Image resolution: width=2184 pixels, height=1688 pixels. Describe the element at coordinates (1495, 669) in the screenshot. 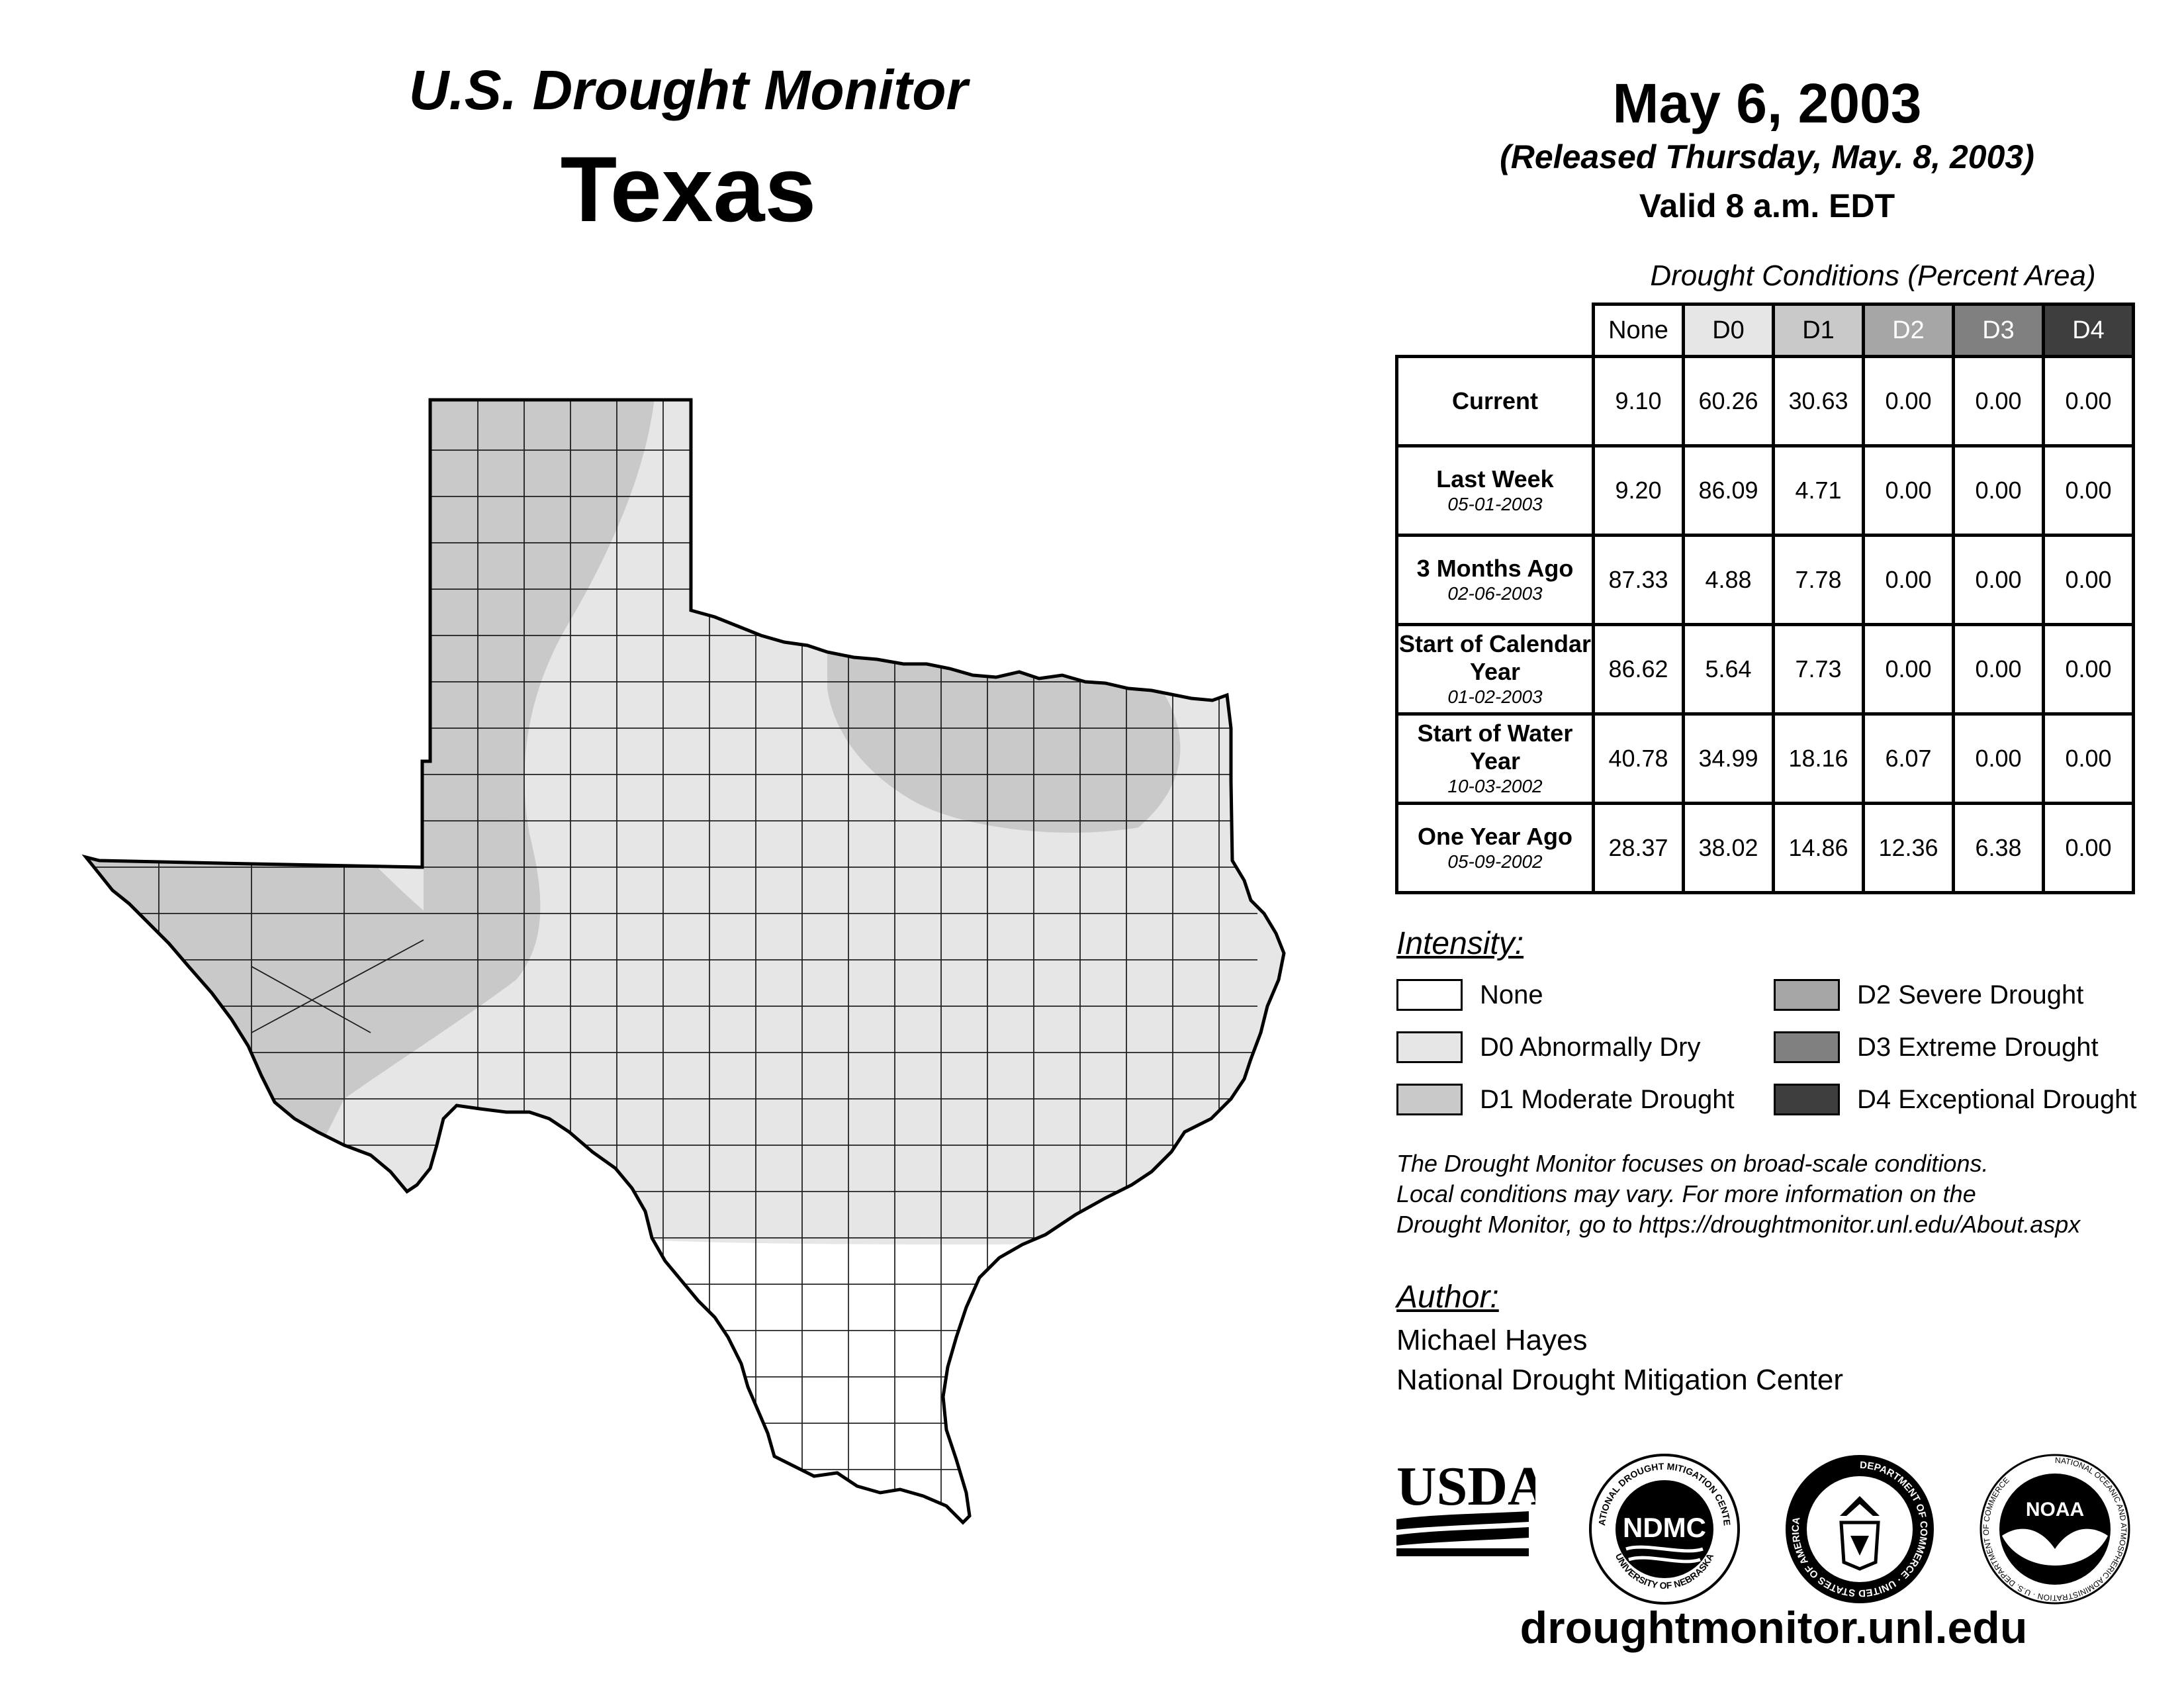

I see `row-label-start-calendar-year: Start of Calendar Year 01-02-2003` at that location.